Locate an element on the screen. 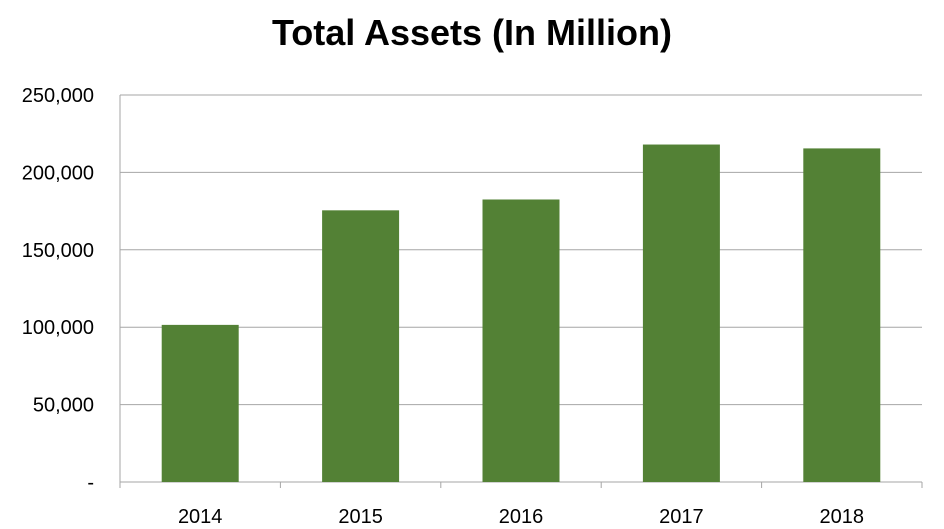 The width and height of the screenshot is (944, 529). x-tick-label: 2014 is located at coordinates (200, 517).